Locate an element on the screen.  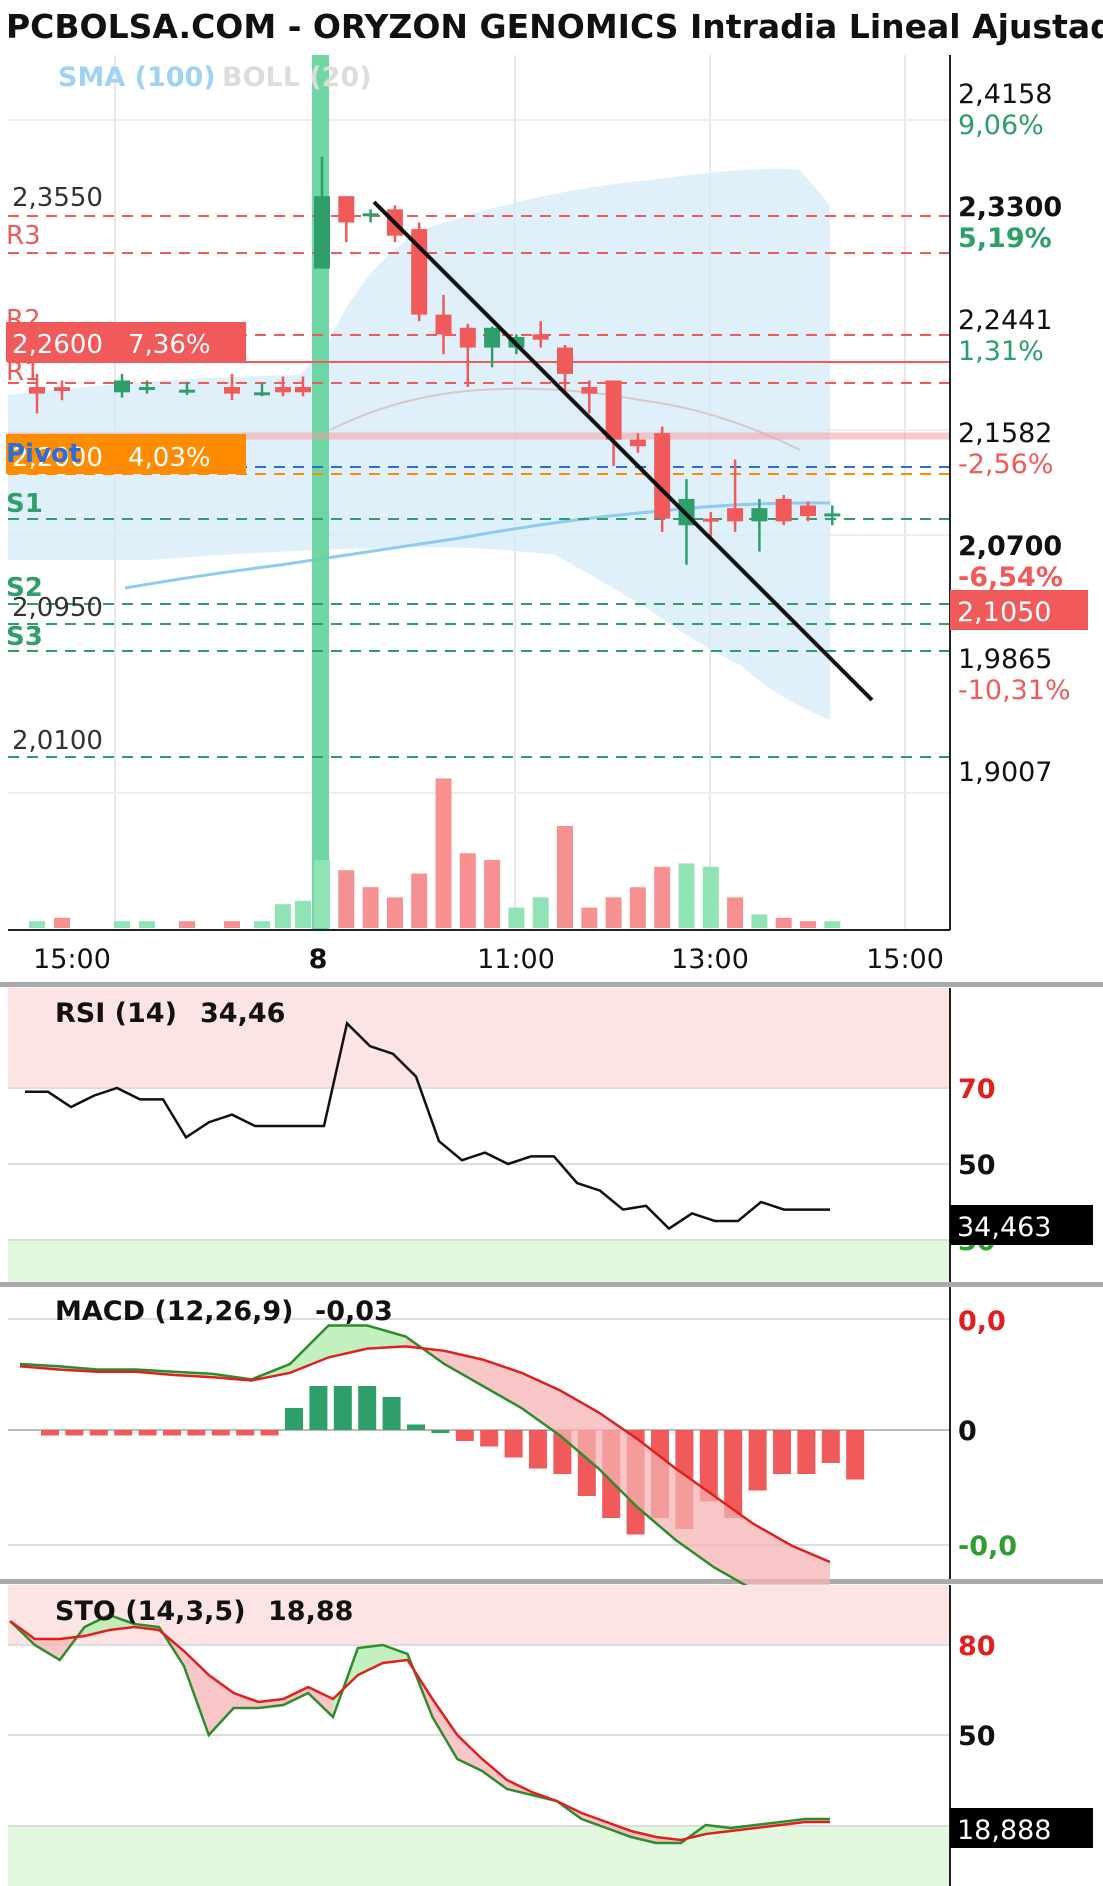
sto-fill-bullish is located at coordinates (457, 1729).